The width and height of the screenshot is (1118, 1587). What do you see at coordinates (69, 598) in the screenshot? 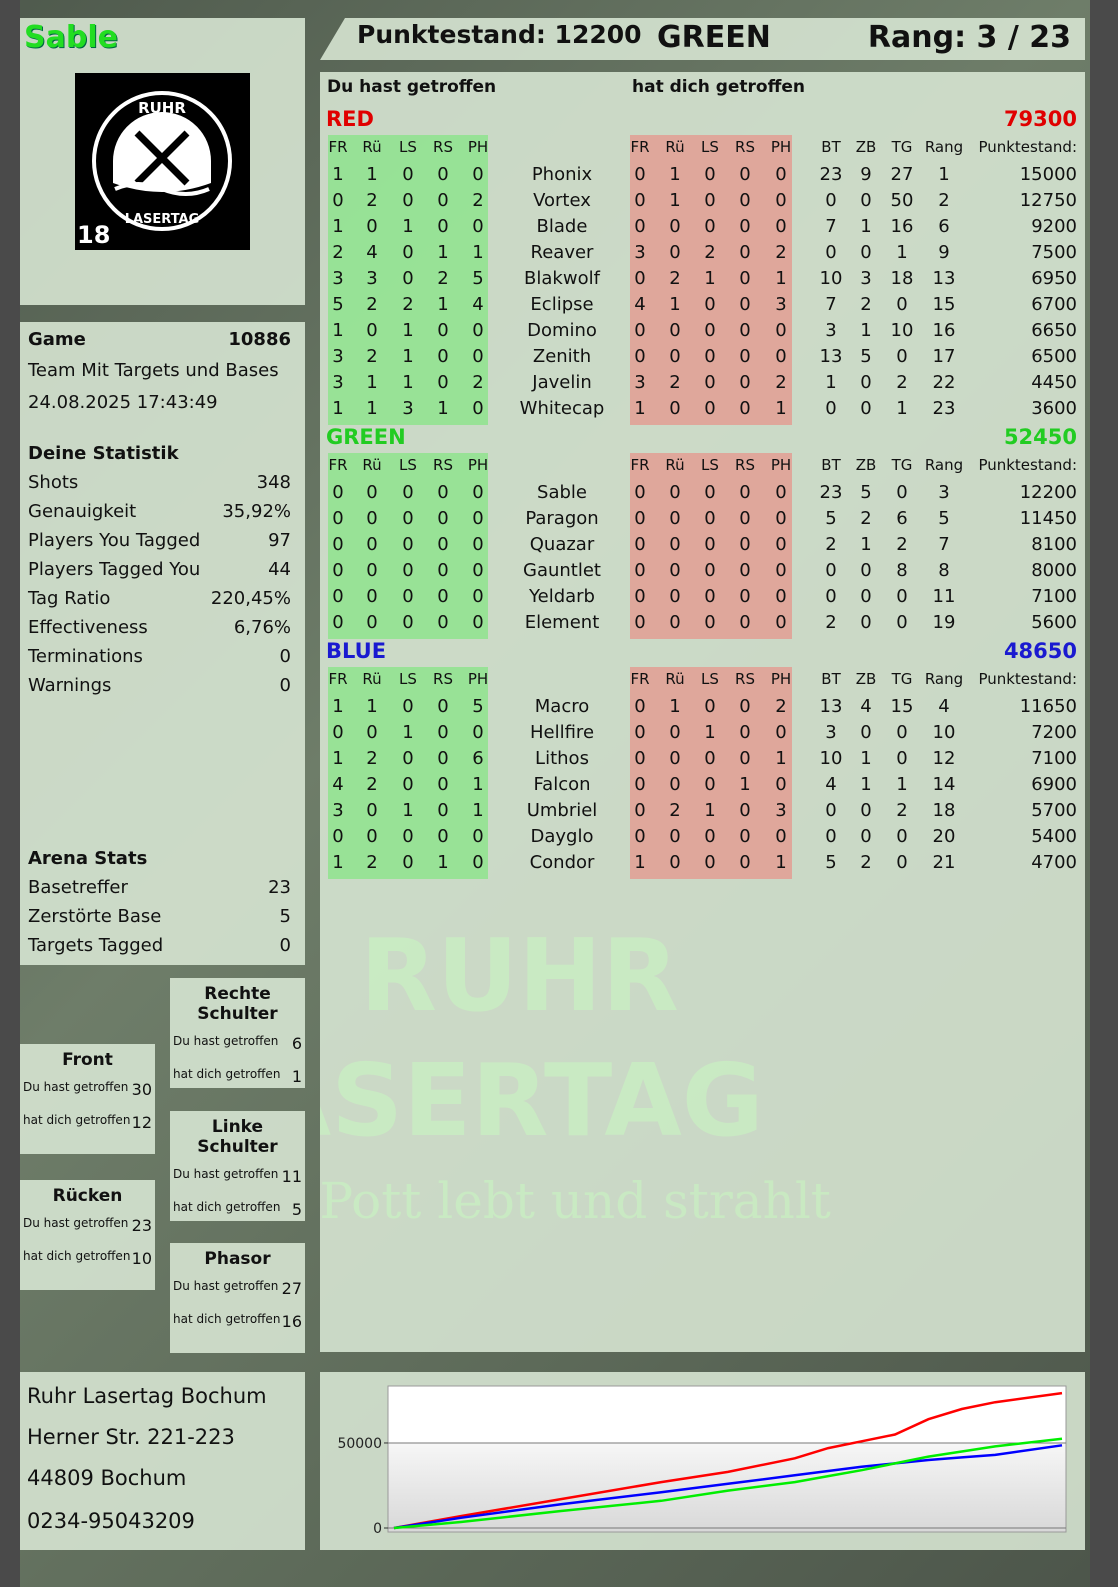
I see `stat-label: Tag Ratio` at bounding box center [69, 598].